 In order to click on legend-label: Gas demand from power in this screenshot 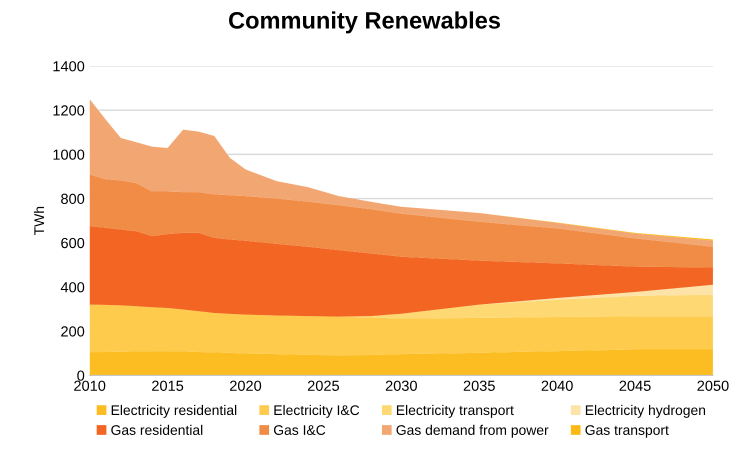, I will do `click(472, 431)`.